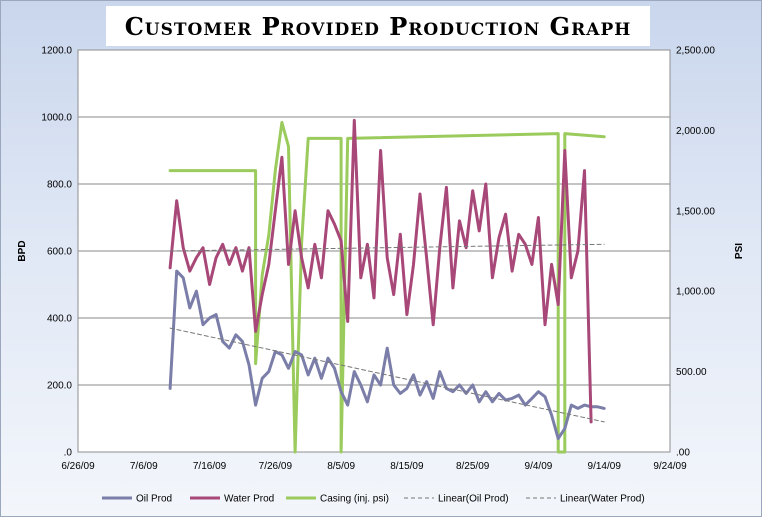  What do you see at coordinates (78, 466) in the screenshot?
I see `x-tick-label: 6/26/09` at bounding box center [78, 466].